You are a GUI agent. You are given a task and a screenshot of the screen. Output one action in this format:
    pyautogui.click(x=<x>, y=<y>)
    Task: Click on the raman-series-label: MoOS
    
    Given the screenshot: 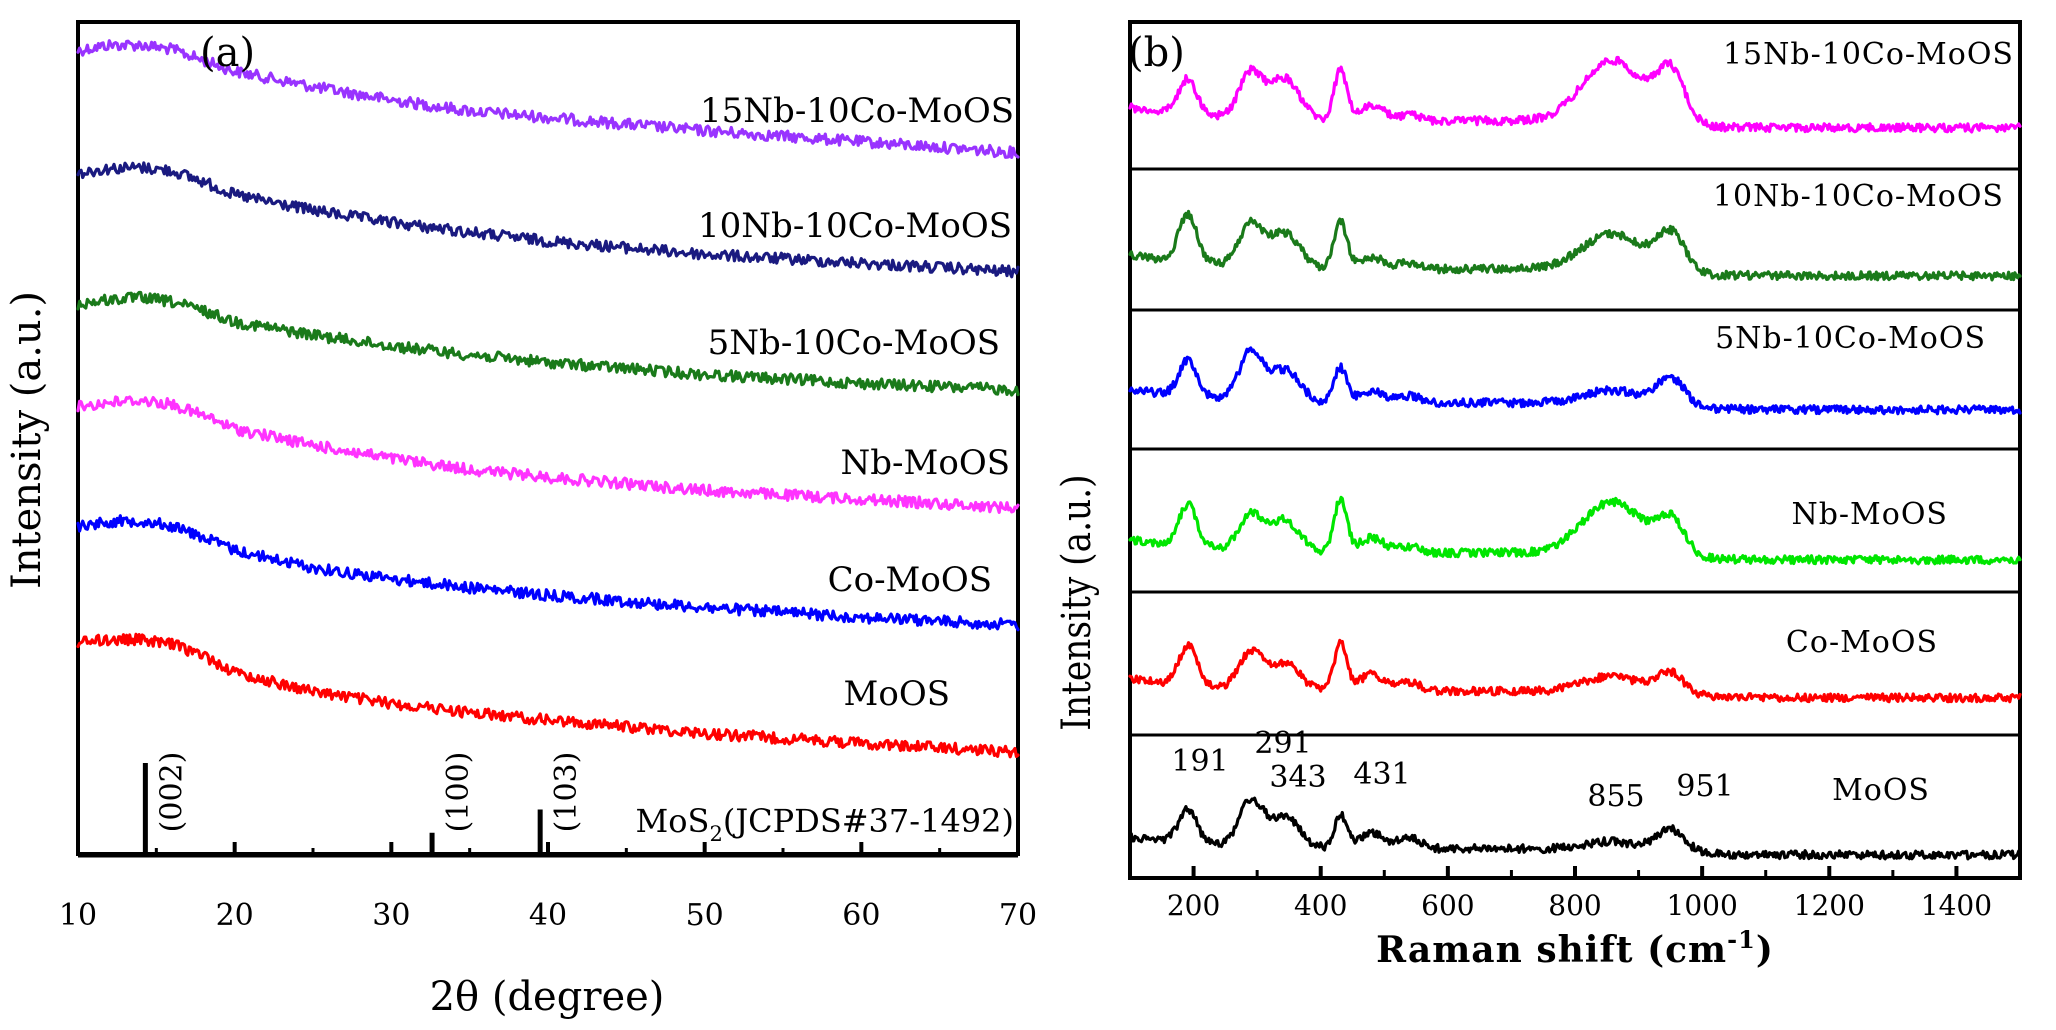 What is the action you would take?
    pyautogui.click(x=1881, y=790)
    